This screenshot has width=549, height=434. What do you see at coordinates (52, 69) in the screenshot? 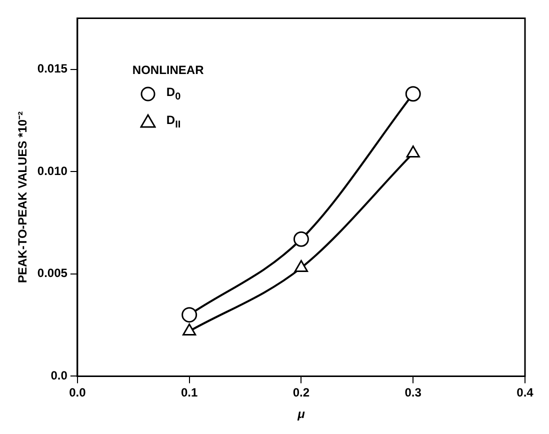
I see `y-tick-label: 0.015` at bounding box center [52, 69].